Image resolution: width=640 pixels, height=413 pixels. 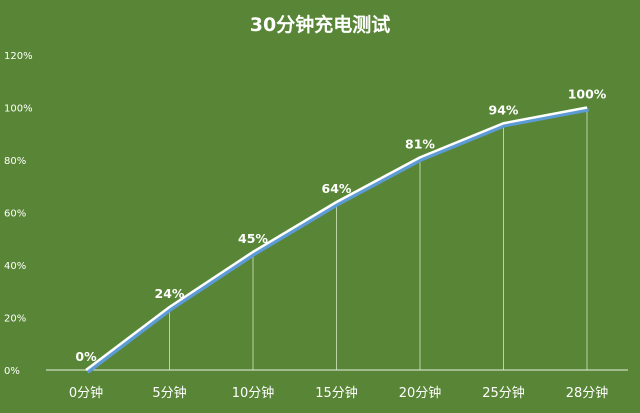 What do you see at coordinates (320, 24) in the screenshot?
I see `chart-title: 30分钟充电测试` at bounding box center [320, 24].